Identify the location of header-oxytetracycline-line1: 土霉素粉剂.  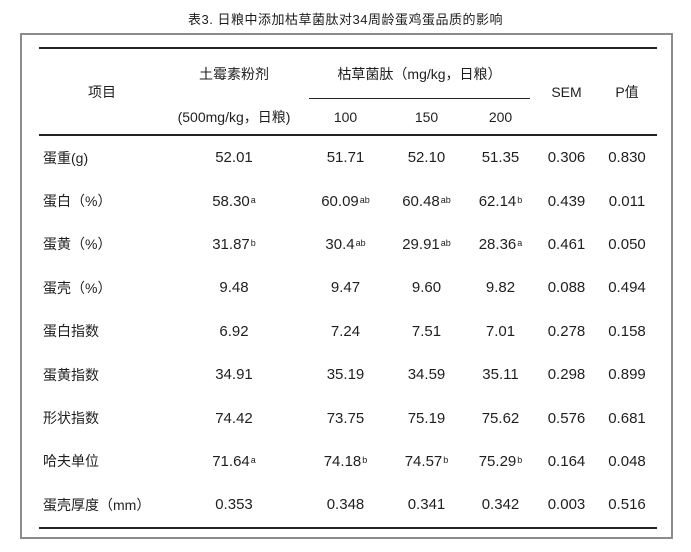
(234, 74).